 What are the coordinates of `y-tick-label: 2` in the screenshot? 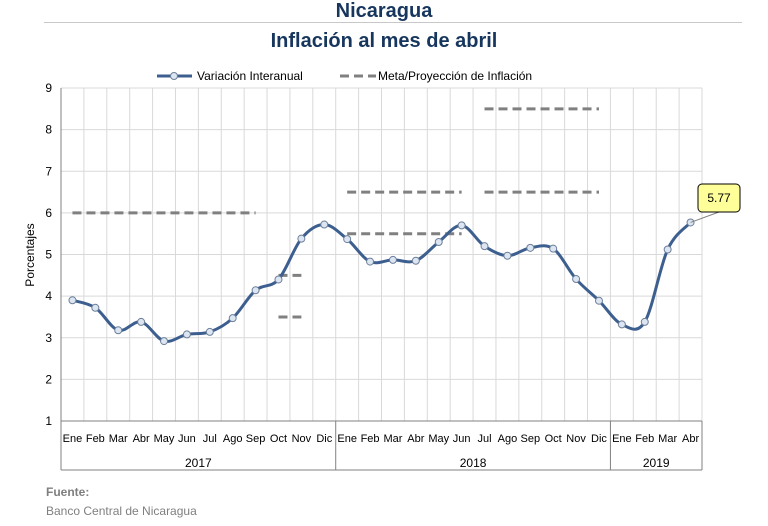 It's located at (48, 379).